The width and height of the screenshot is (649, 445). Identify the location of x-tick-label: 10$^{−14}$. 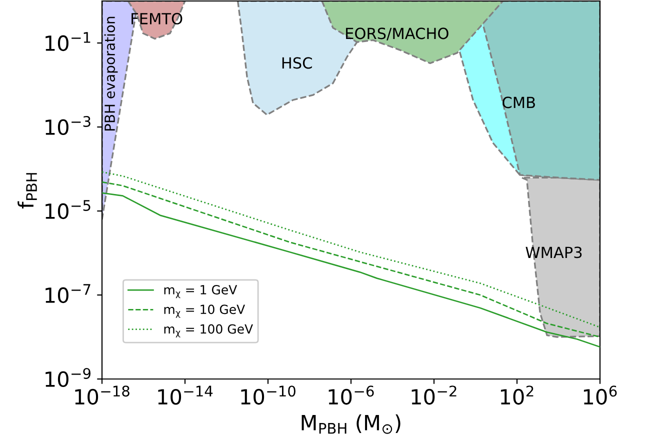
(185, 395).